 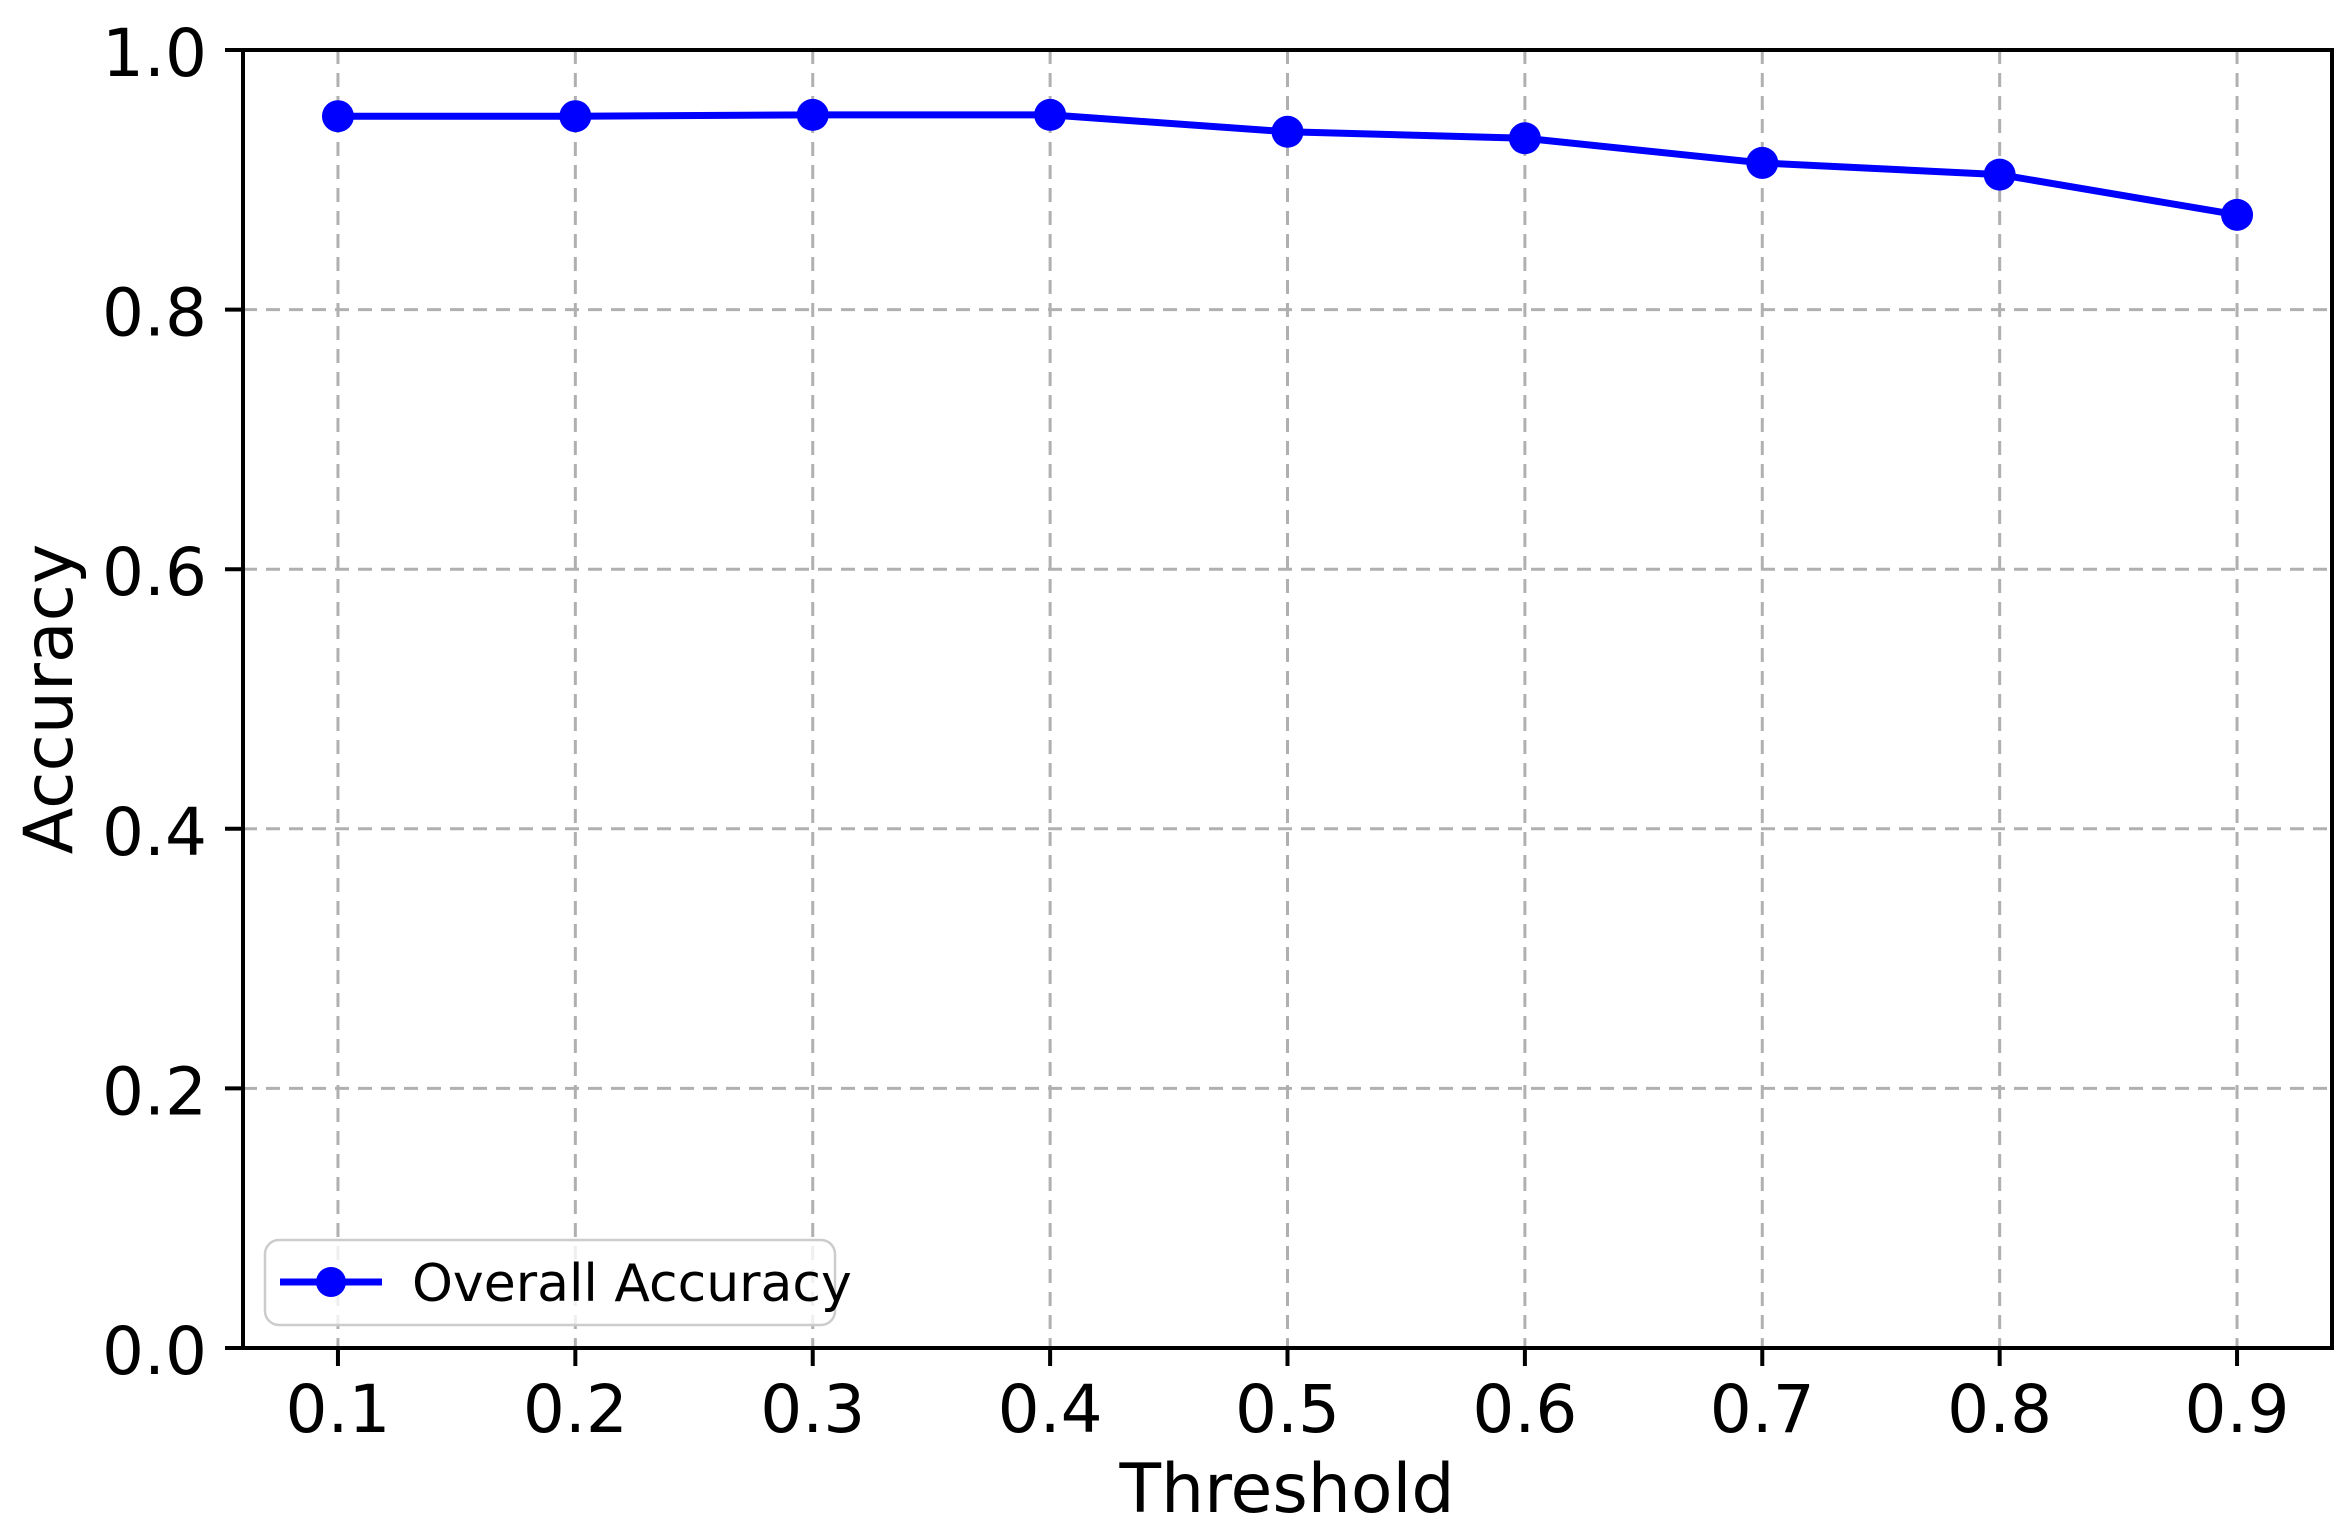 I want to click on legend-frame, so click(x=550, y=1282).